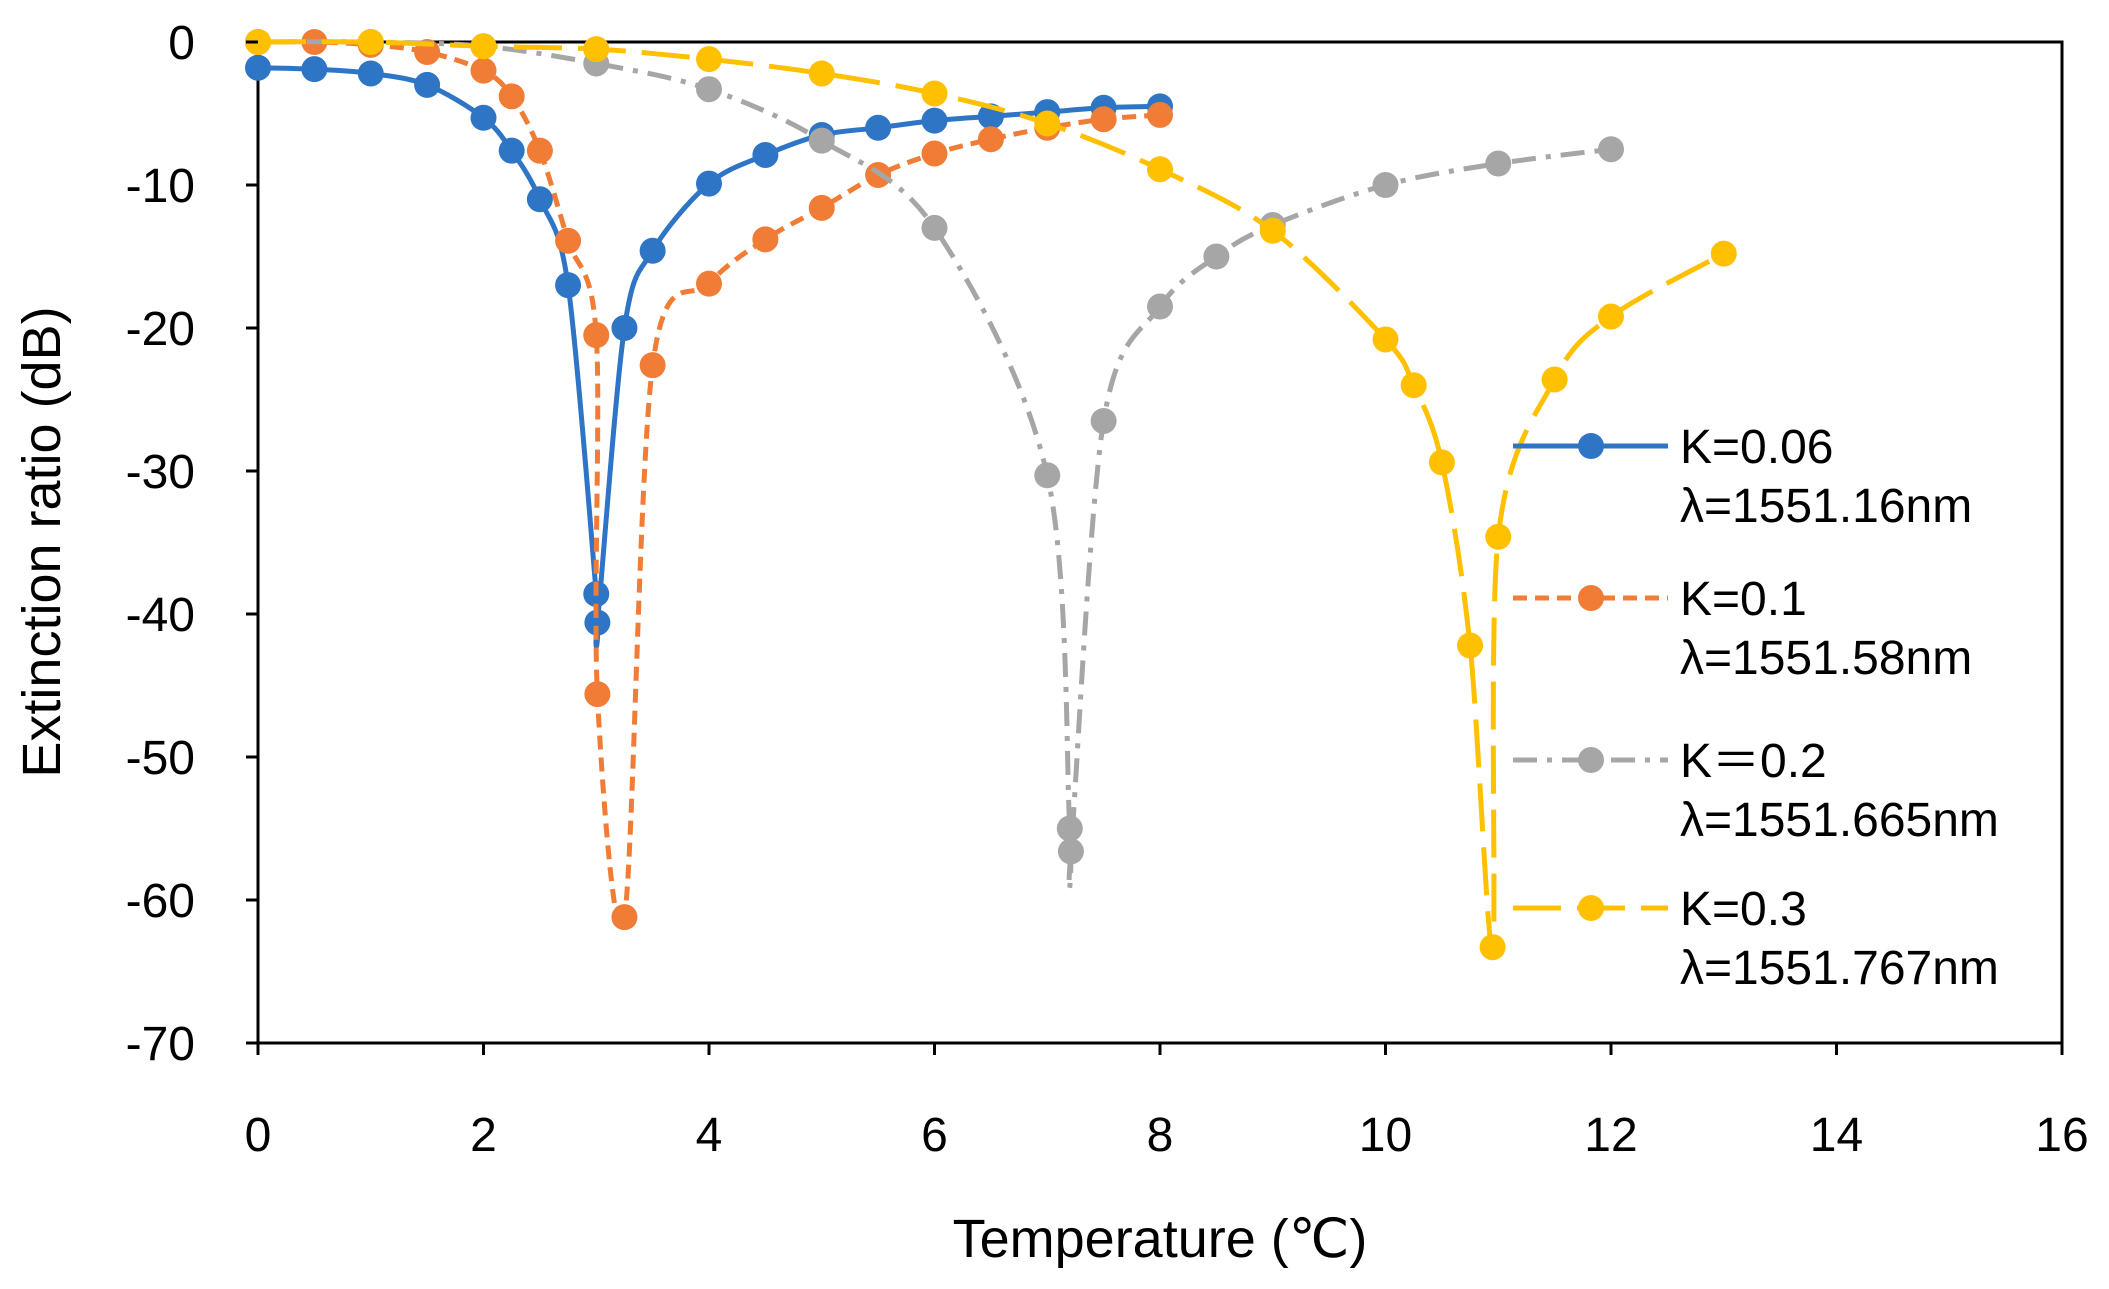 The image size is (2109, 1289). What do you see at coordinates (160, 472) in the screenshot?
I see `y-tick-label: -30` at bounding box center [160, 472].